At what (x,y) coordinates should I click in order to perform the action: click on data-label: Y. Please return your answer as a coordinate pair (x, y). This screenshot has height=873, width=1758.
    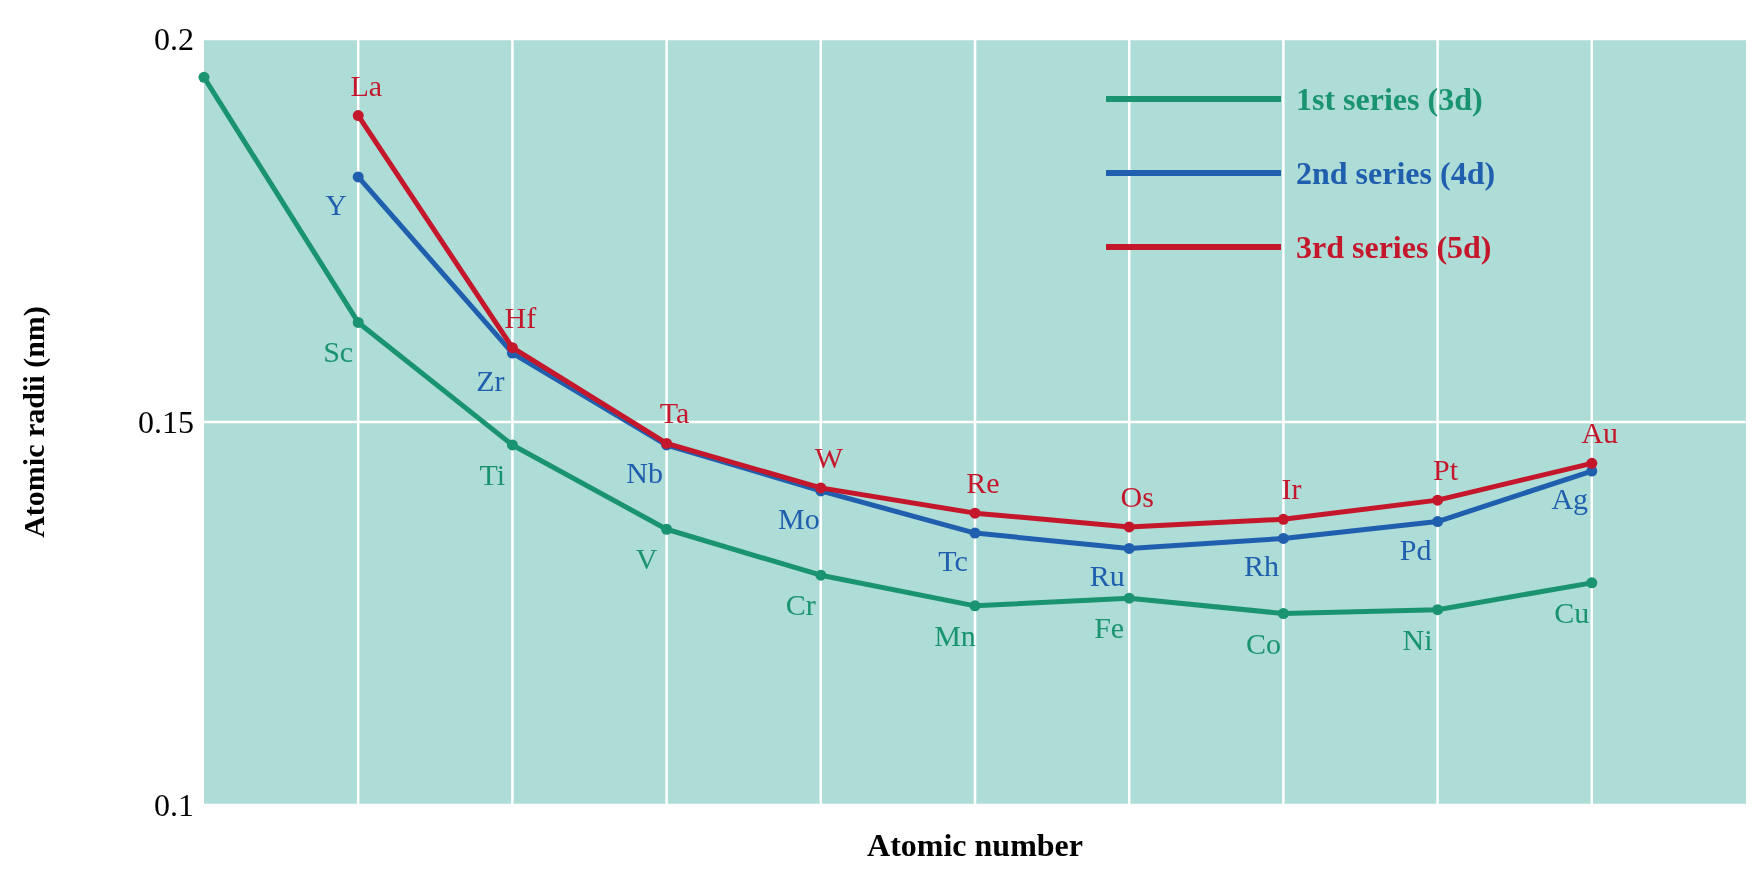
    Looking at the image, I should click on (336, 204).